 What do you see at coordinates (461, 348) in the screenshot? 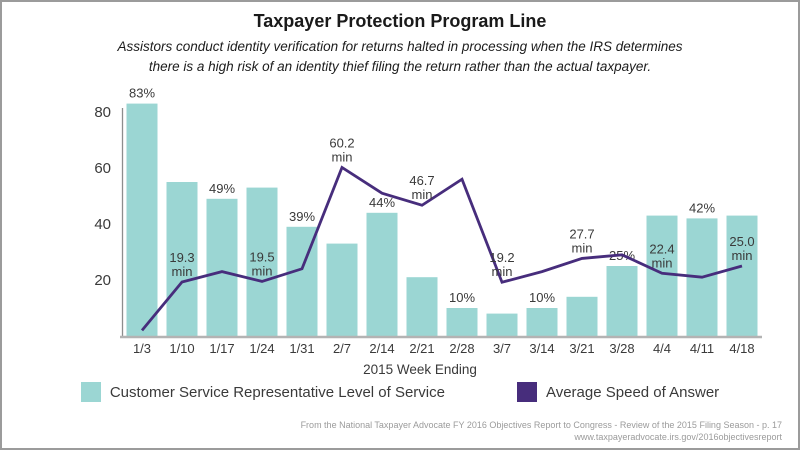
I see `x-tick-label: 2/28` at bounding box center [461, 348].